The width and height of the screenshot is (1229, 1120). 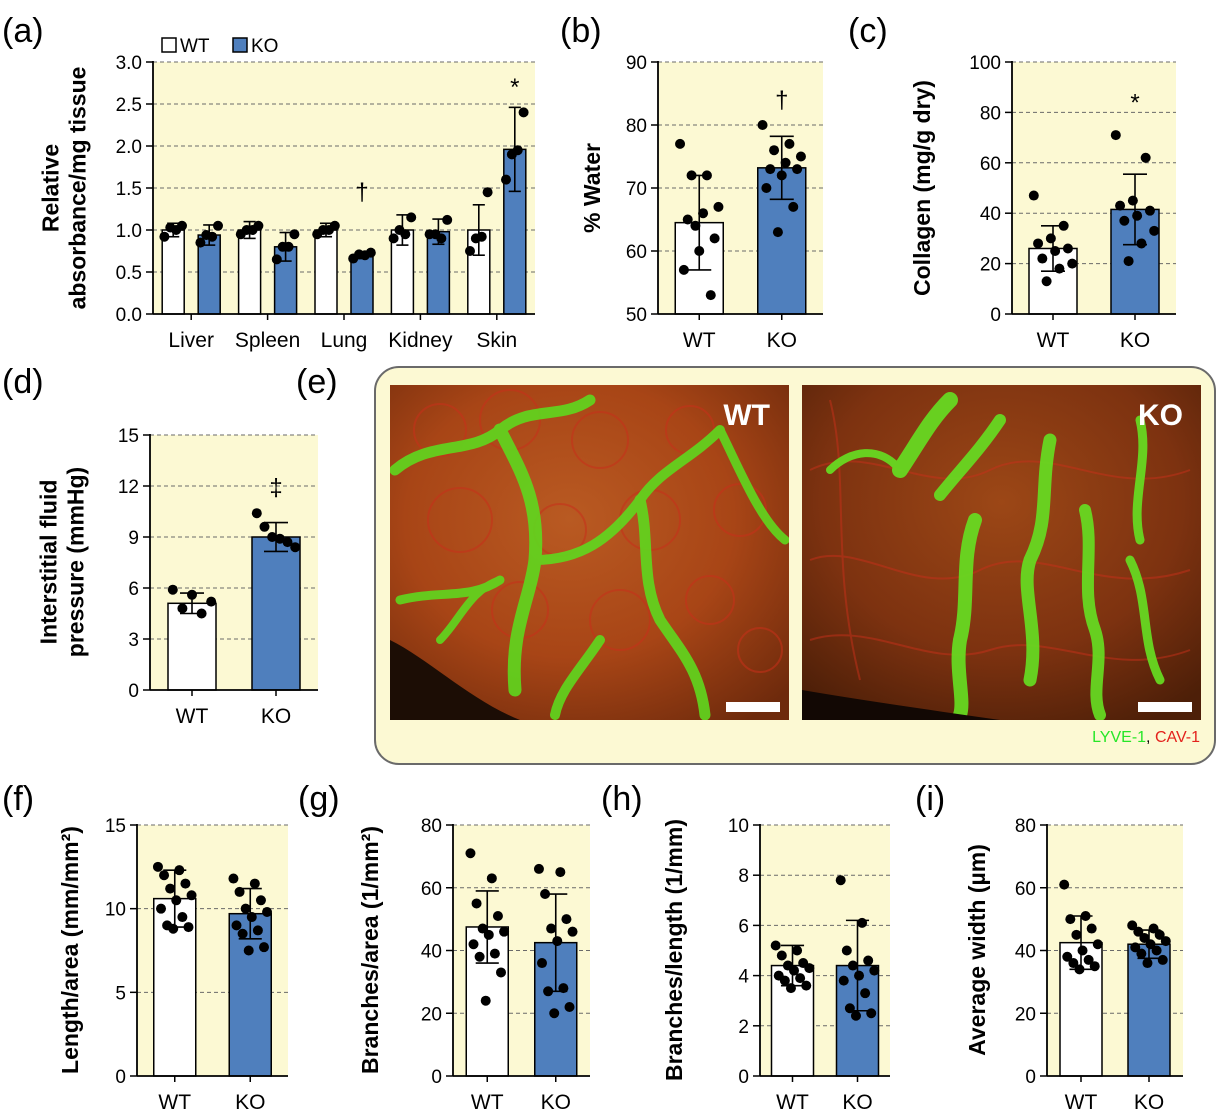 I want to click on legend-swatch-ko, so click(x=240, y=45).